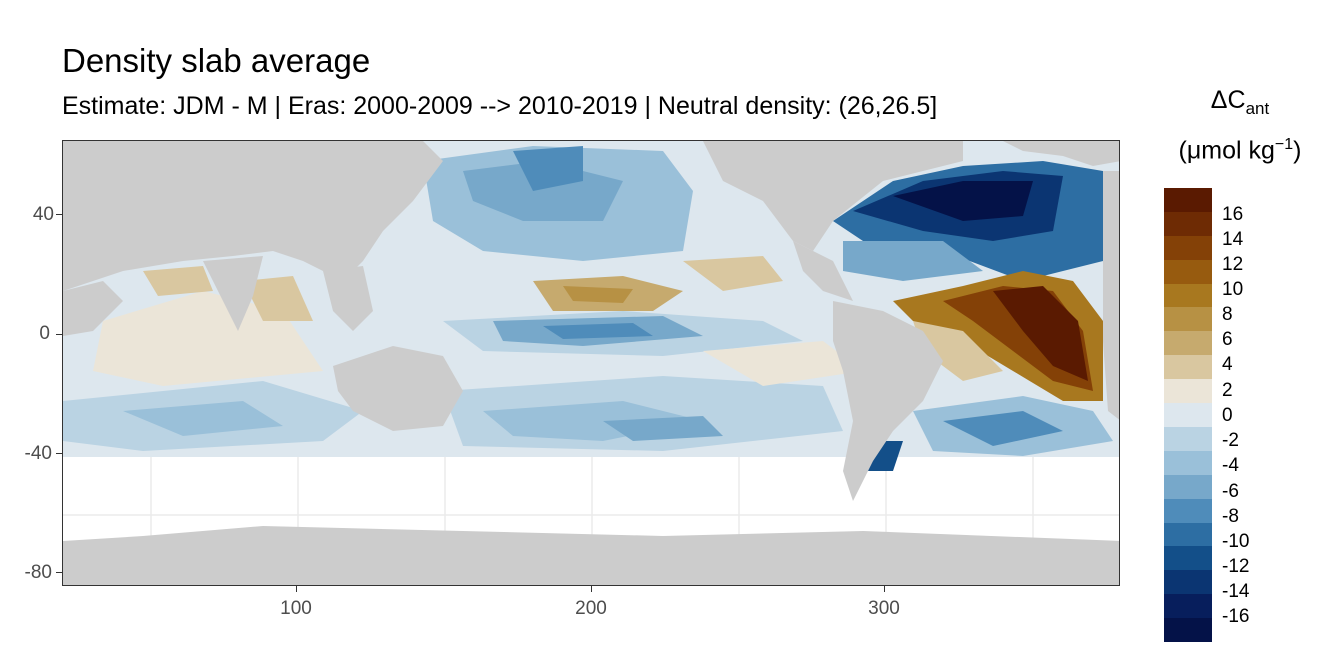 Image resolution: width=1344 pixels, height=672 pixels. Describe the element at coordinates (44, 333) in the screenshot. I see `y-tick-label: 0` at that location.